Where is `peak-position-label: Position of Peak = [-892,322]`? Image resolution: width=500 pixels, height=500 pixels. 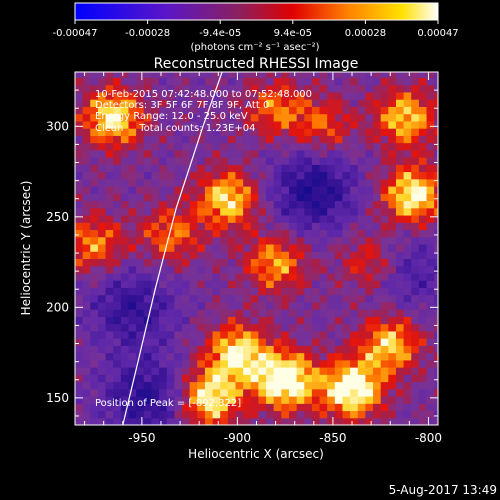 peak-position-label: Position of Peak = [-892,322] is located at coordinates (168, 403).